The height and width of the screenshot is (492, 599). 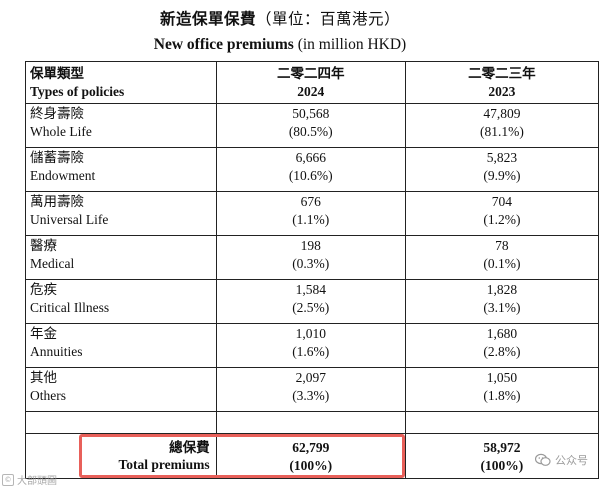 What do you see at coordinates (501, 456) in the screenshot?
I see `total-2023-cell: 58,972 (100%)` at bounding box center [501, 456].